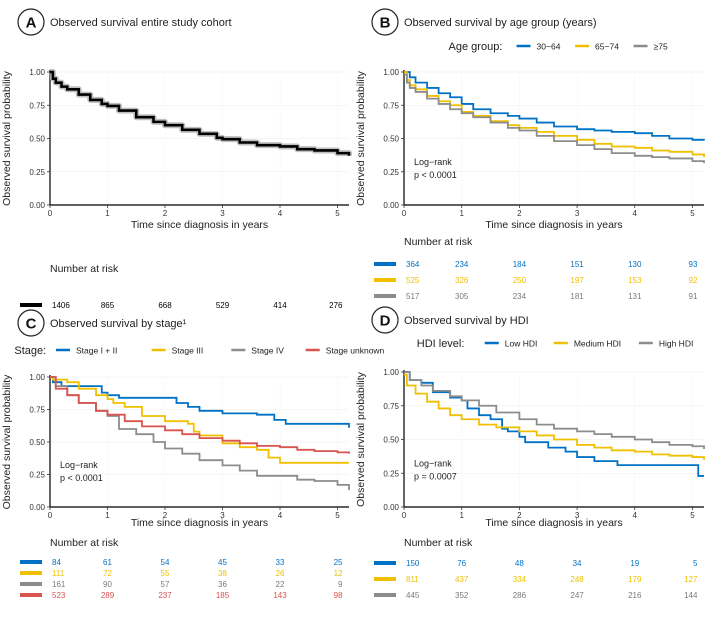  I want to click on legend-label: Stage III, so click(188, 351).